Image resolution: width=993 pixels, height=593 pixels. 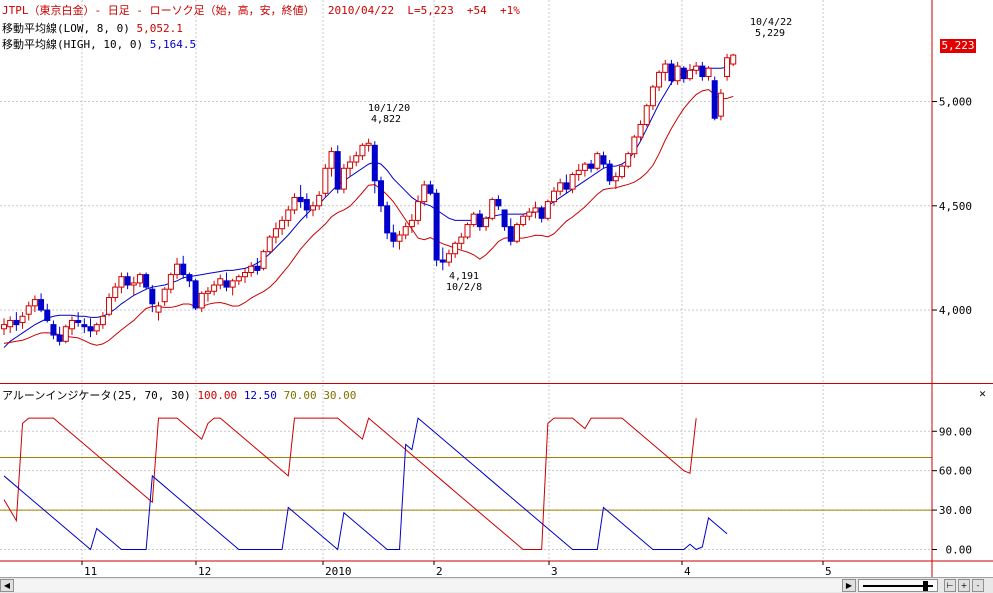 What do you see at coordinates (260, 395) in the screenshot?
I see `indicator-value-2: 12.50` at bounding box center [260, 395].